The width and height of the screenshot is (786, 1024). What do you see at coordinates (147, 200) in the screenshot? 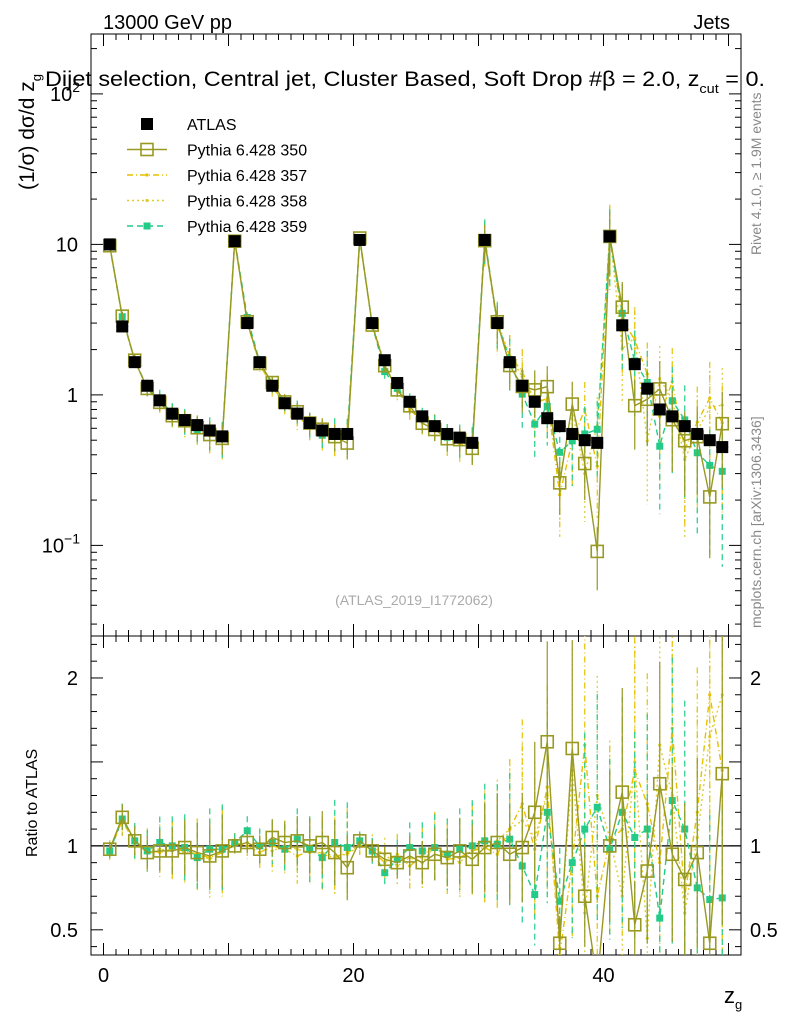
I see `legend-series-3-marker` at bounding box center [147, 200].